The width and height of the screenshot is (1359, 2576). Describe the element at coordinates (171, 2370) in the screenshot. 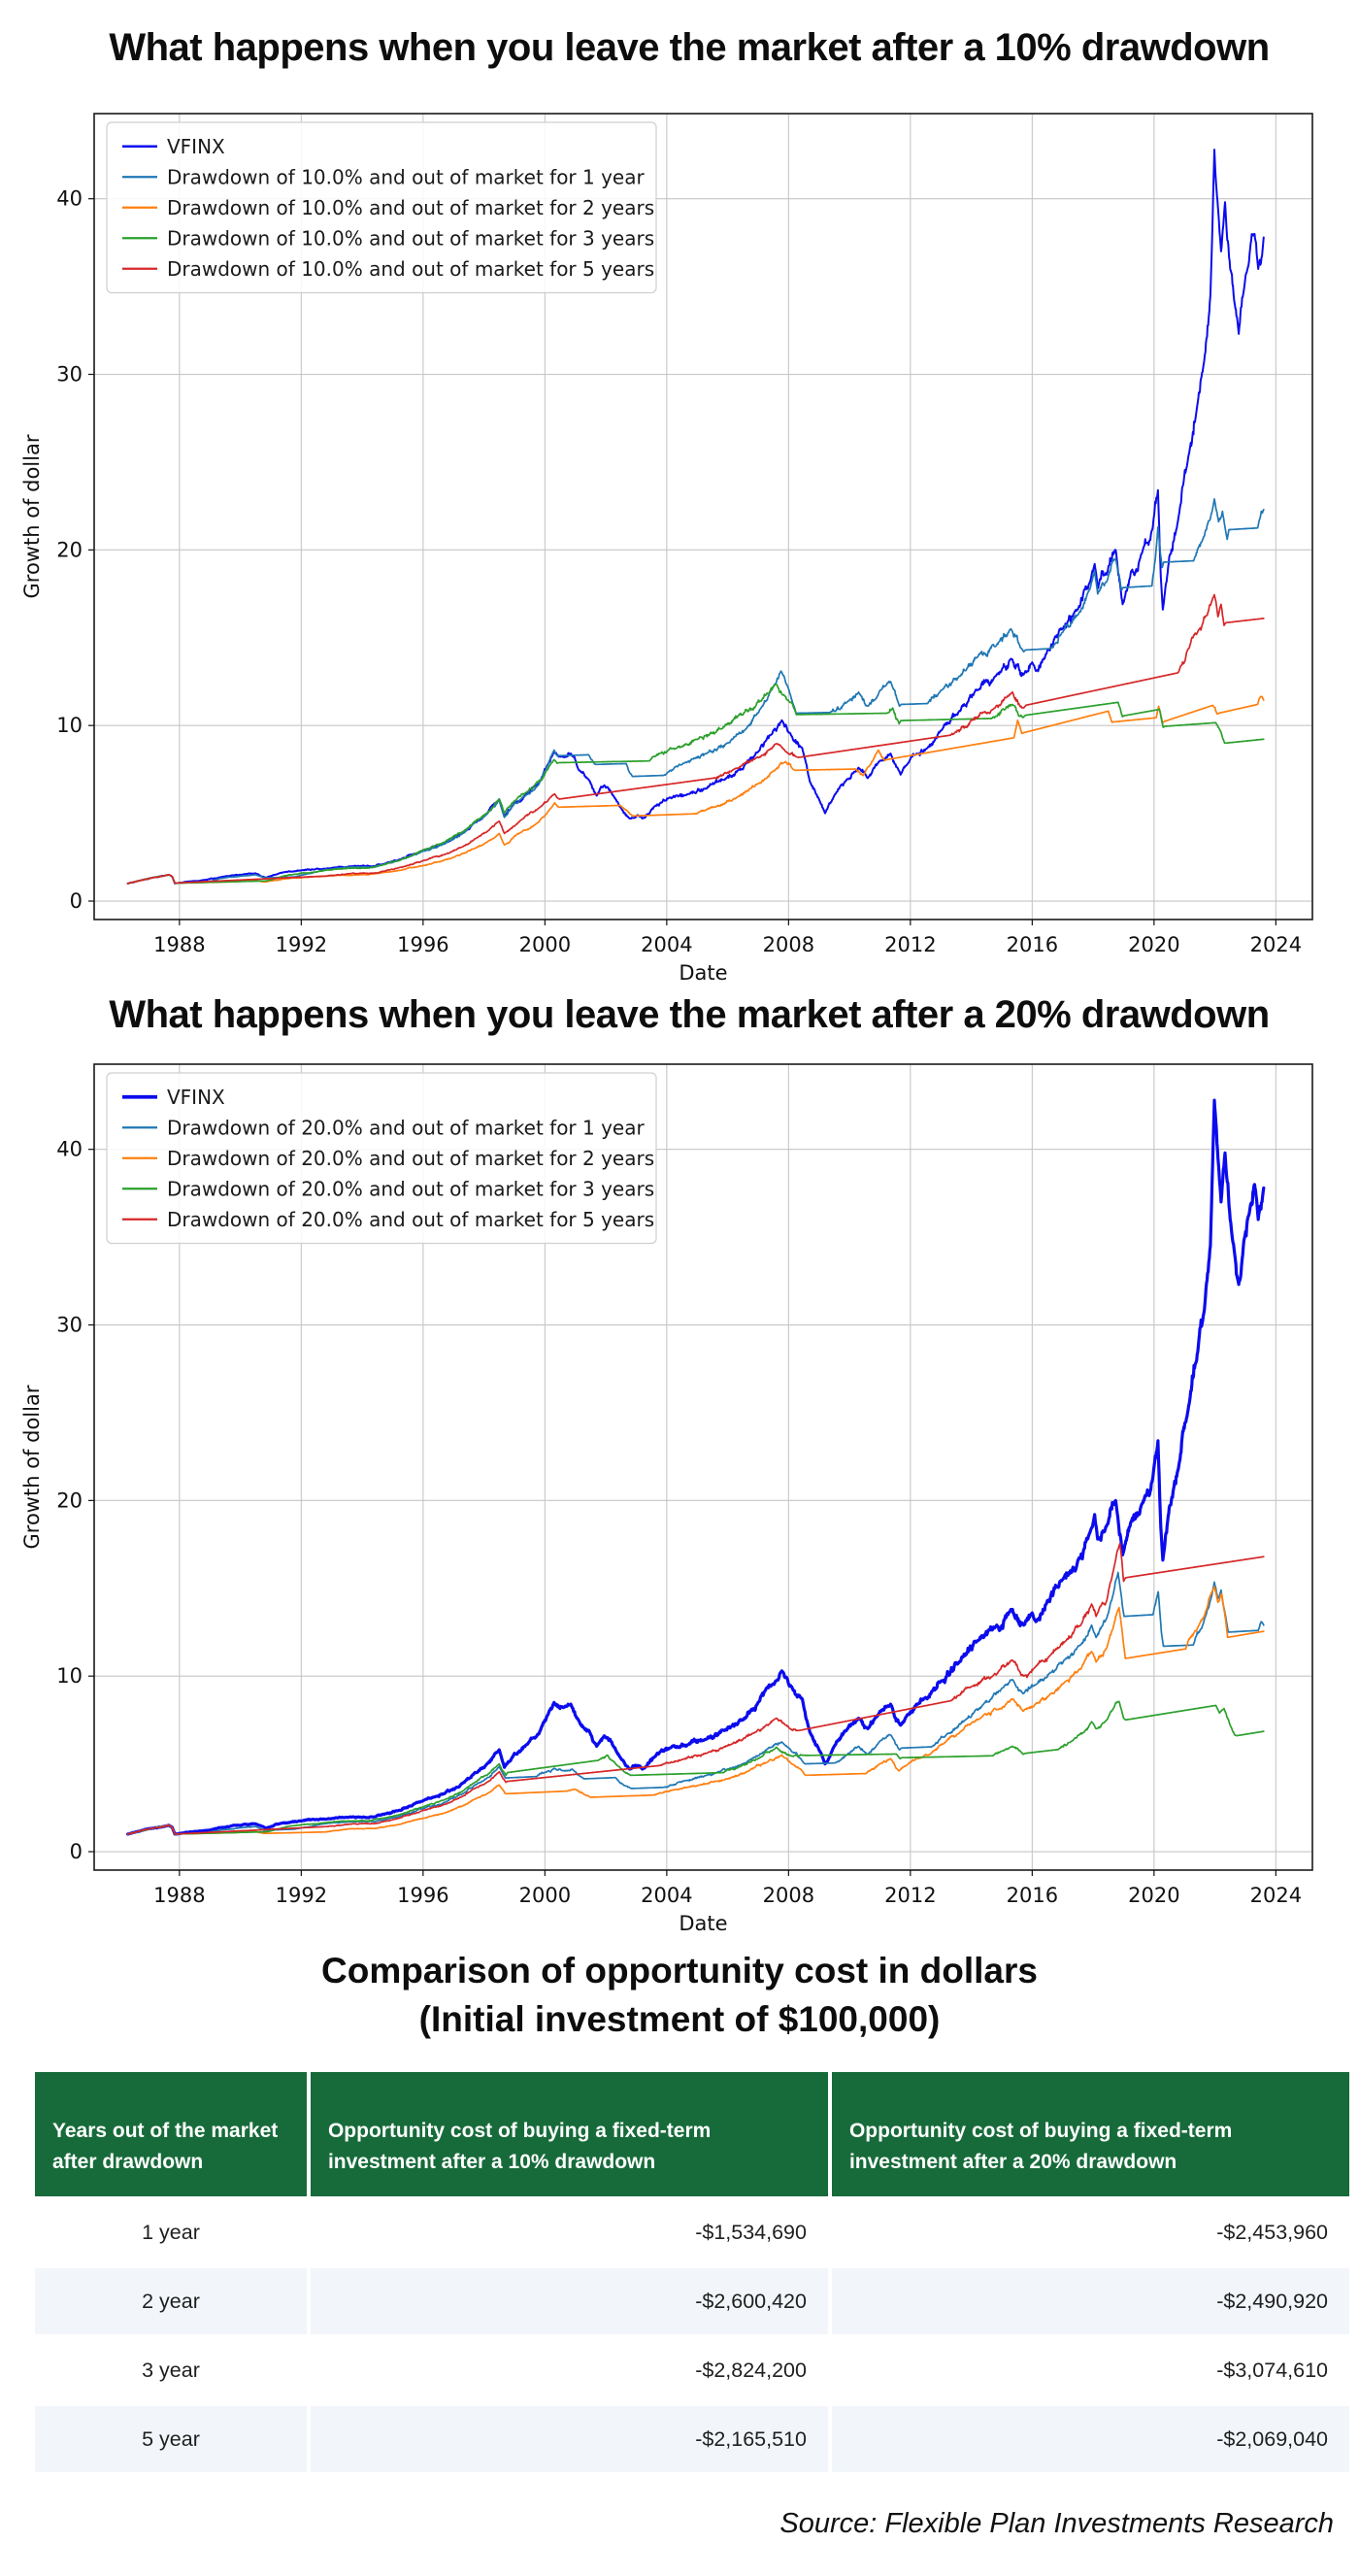

I see `cell-years: 3 year` at that location.